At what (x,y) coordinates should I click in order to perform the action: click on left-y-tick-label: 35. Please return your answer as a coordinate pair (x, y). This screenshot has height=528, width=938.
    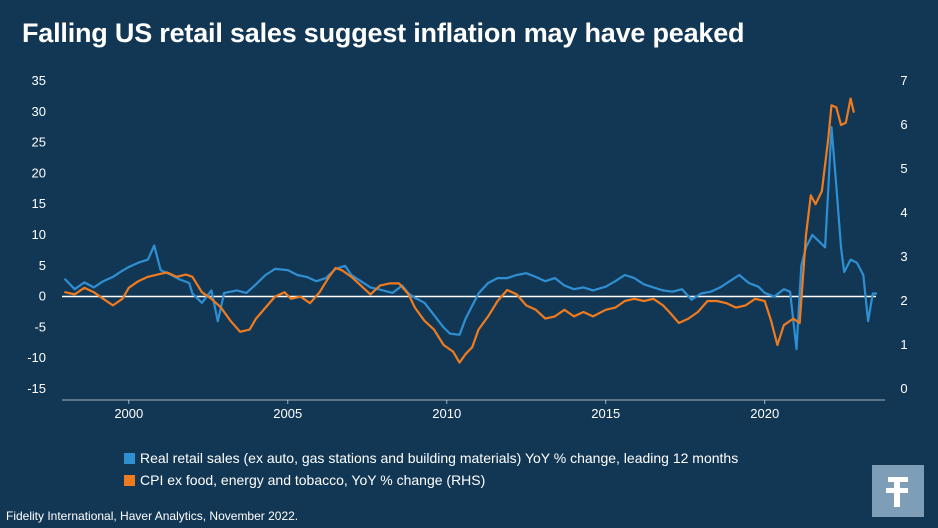
    Looking at the image, I should click on (39, 80).